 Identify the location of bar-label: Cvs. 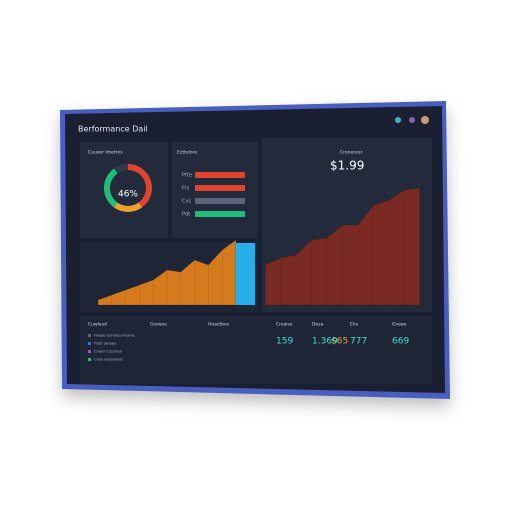
(186, 202).